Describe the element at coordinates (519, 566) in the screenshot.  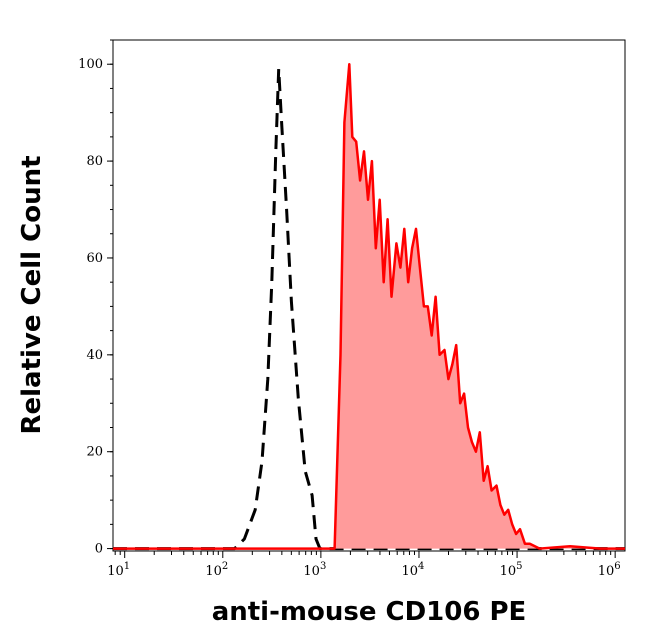
I see `tick-exponent: 5` at that location.